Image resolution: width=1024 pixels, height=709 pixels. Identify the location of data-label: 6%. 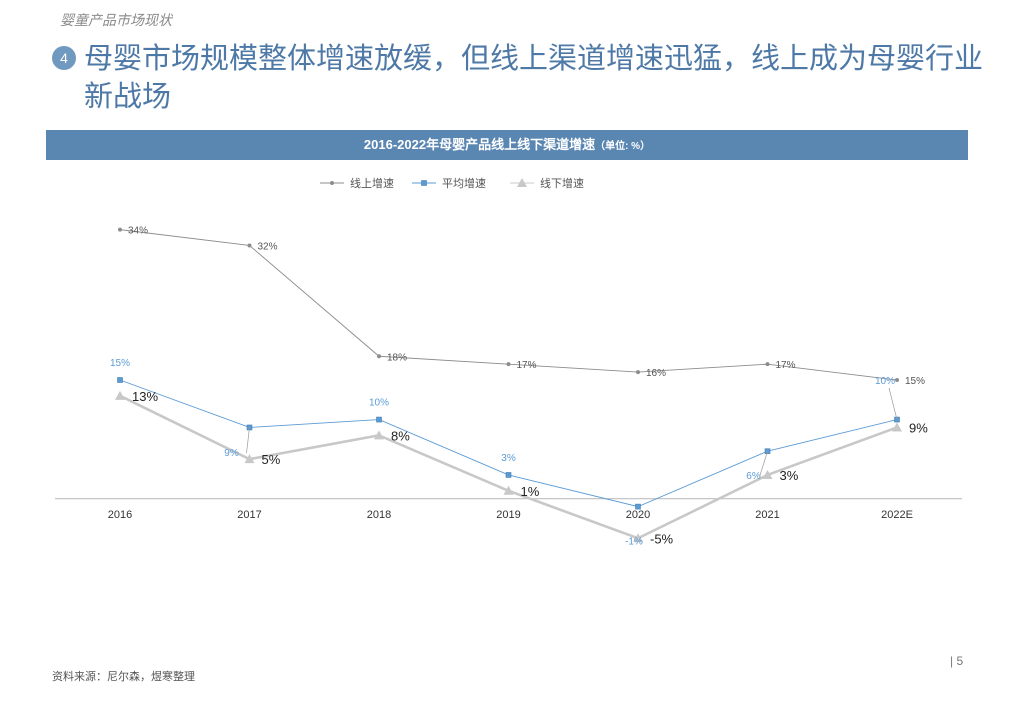
(753, 476).